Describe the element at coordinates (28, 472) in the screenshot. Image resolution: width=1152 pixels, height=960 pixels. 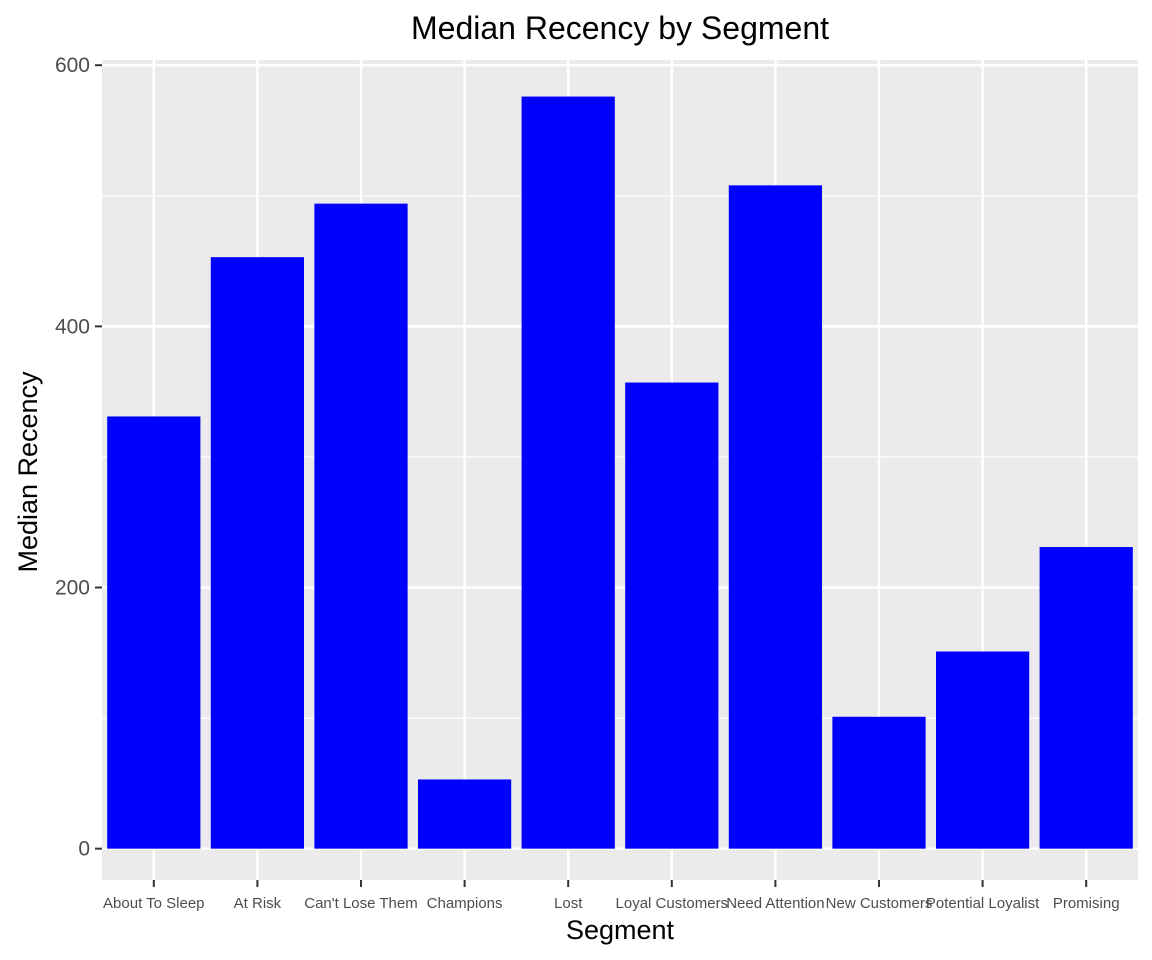
I see `y-axis-title: Median Recency` at that location.